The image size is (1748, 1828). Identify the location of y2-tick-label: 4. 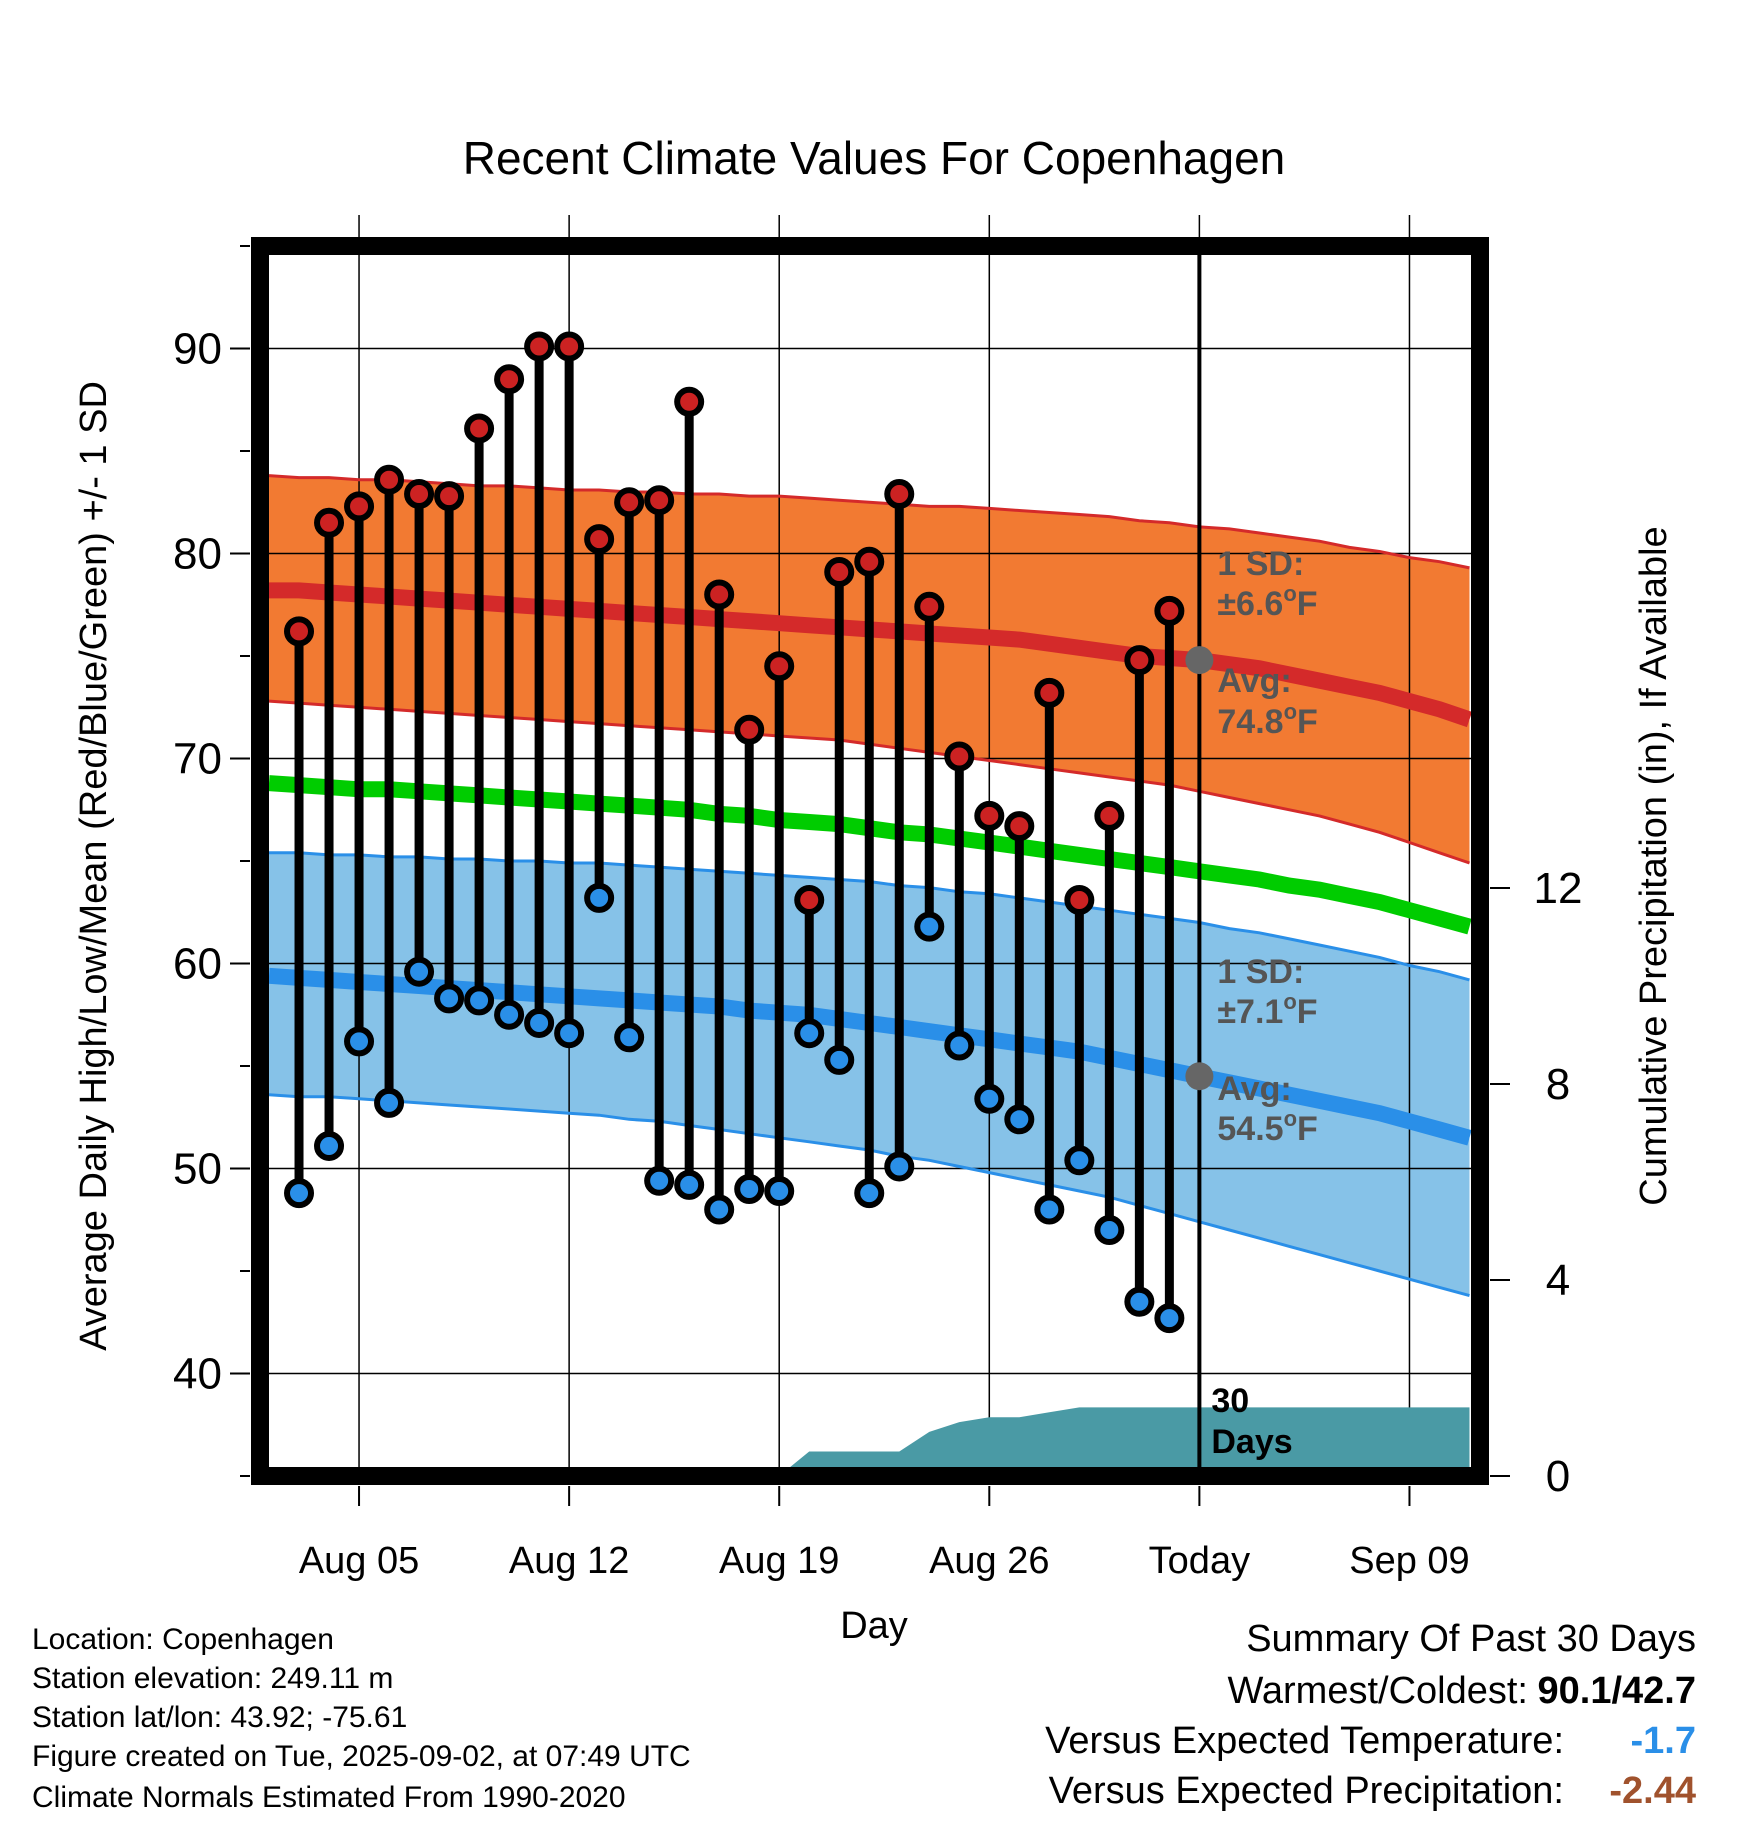
(1558, 1280).